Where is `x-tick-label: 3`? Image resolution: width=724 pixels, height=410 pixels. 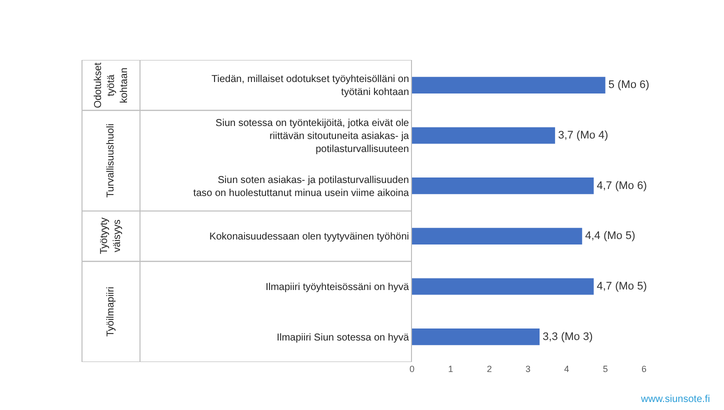 x-tick-label: 3 is located at coordinates (528, 369).